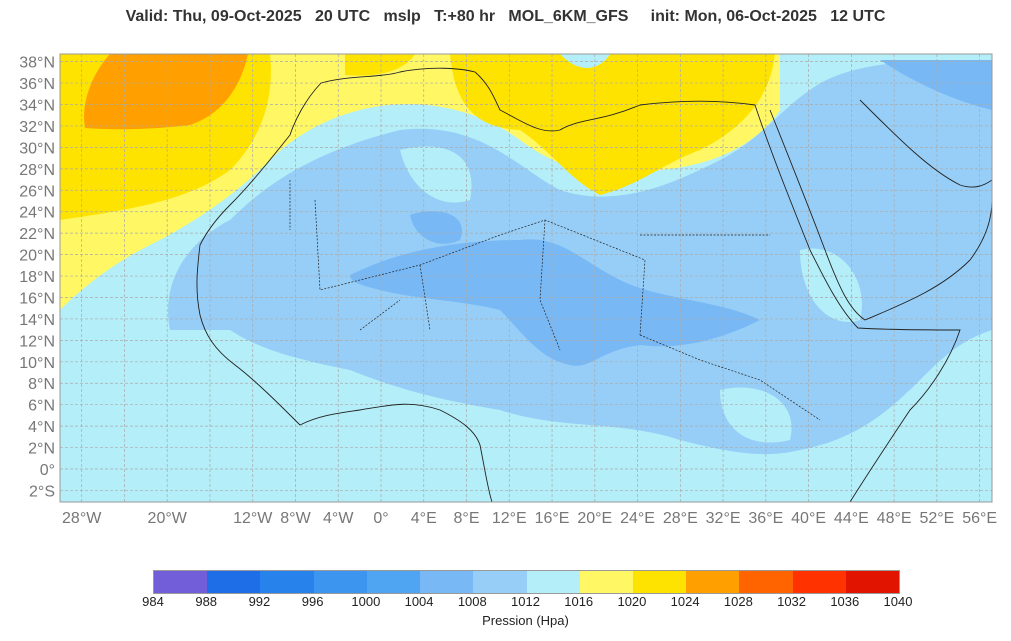  I want to click on latitude-label: 28°N, so click(37, 170).